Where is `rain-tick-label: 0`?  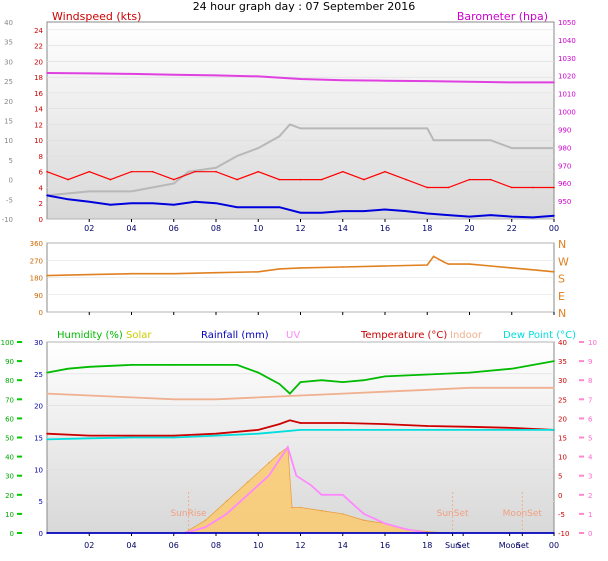 rain-tick-label: 0 is located at coordinates (41, 534).